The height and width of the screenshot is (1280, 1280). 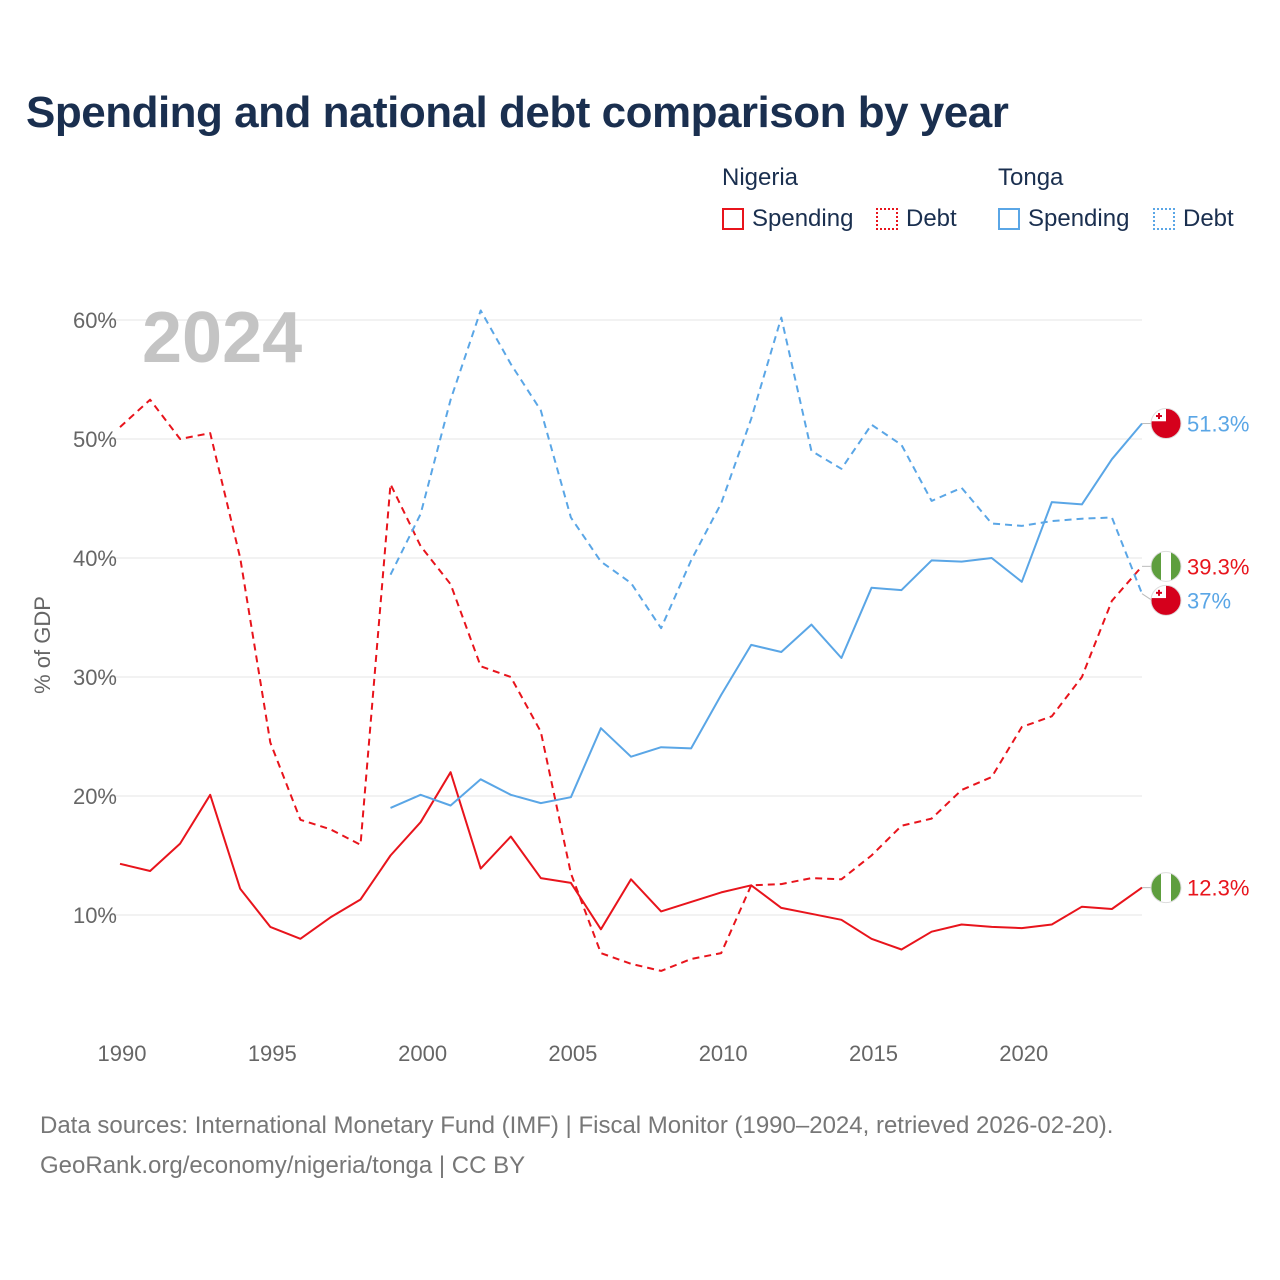 What do you see at coordinates (272, 1053) in the screenshot?
I see `x-tick-label: 1995` at bounding box center [272, 1053].